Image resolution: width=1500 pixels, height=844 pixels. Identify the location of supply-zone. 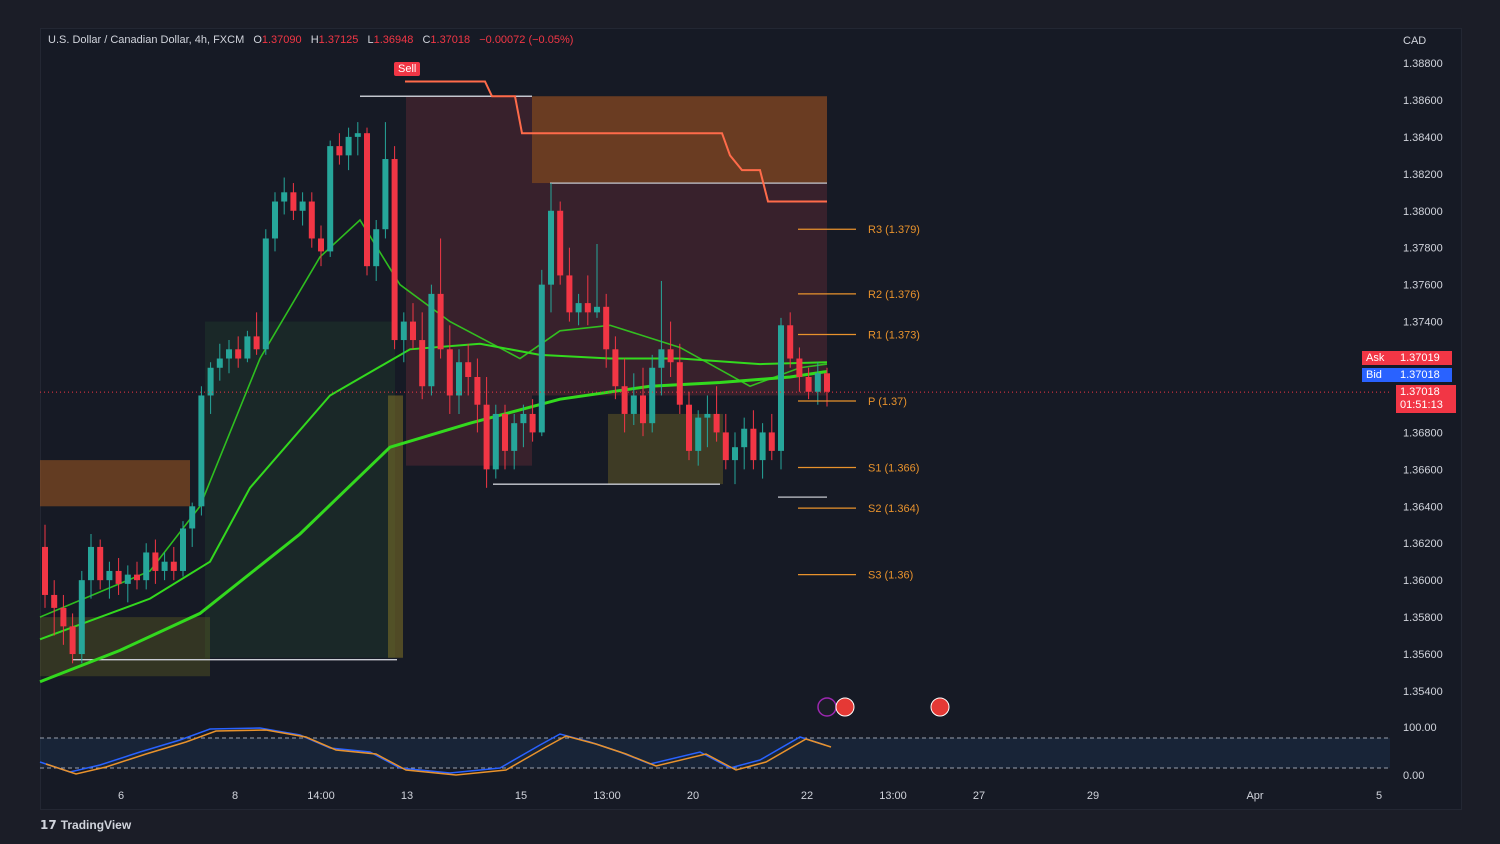
(679, 140).